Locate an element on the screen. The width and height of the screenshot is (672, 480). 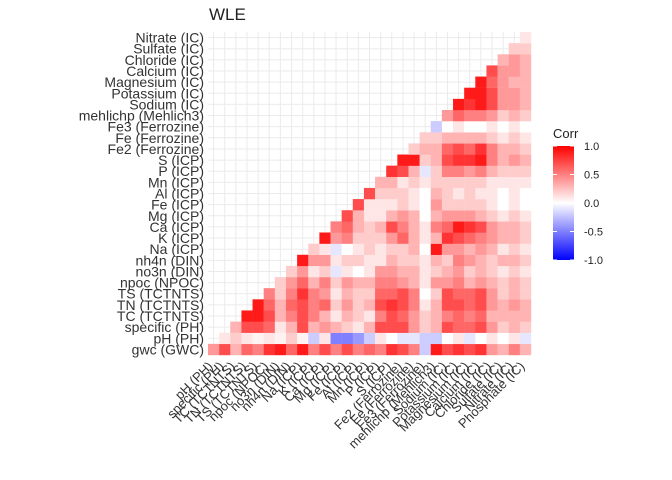
y-tick-label: TN (TCTNTS) is located at coordinates (160, 305).